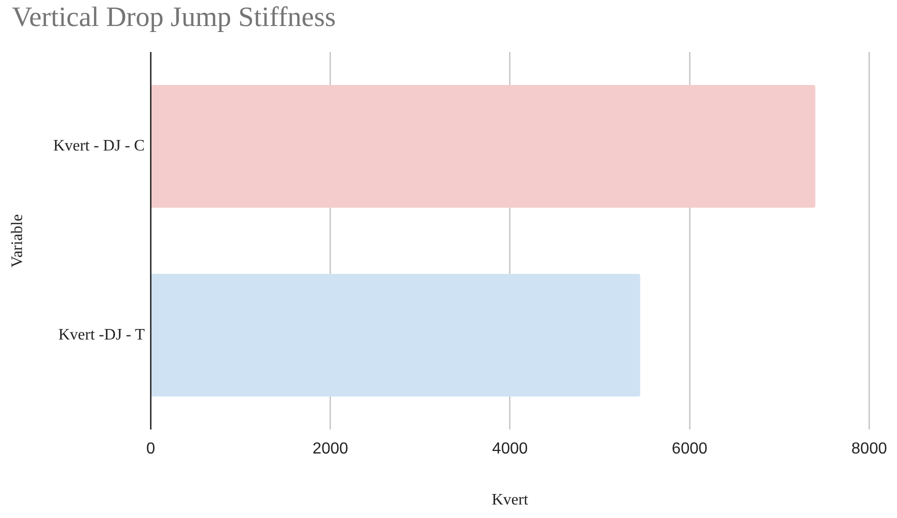 The image size is (897, 518). What do you see at coordinates (151, 449) in the screenshot?
I see `x-tick-label: 0` at bounding box center [151, 449].